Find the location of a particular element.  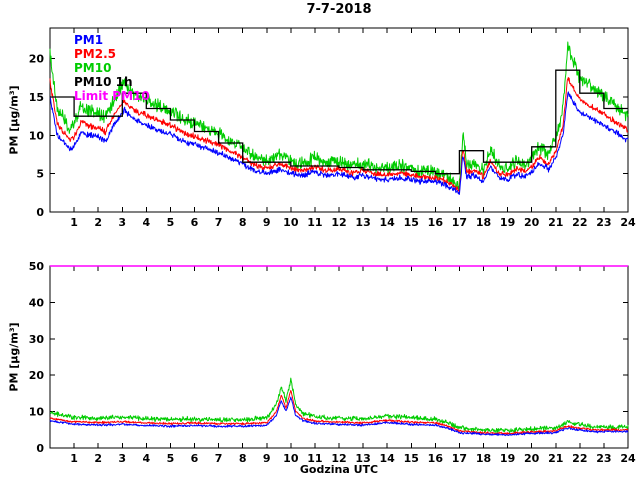

legend-label-PM10: PM10 is located at coordinates (92, 68).